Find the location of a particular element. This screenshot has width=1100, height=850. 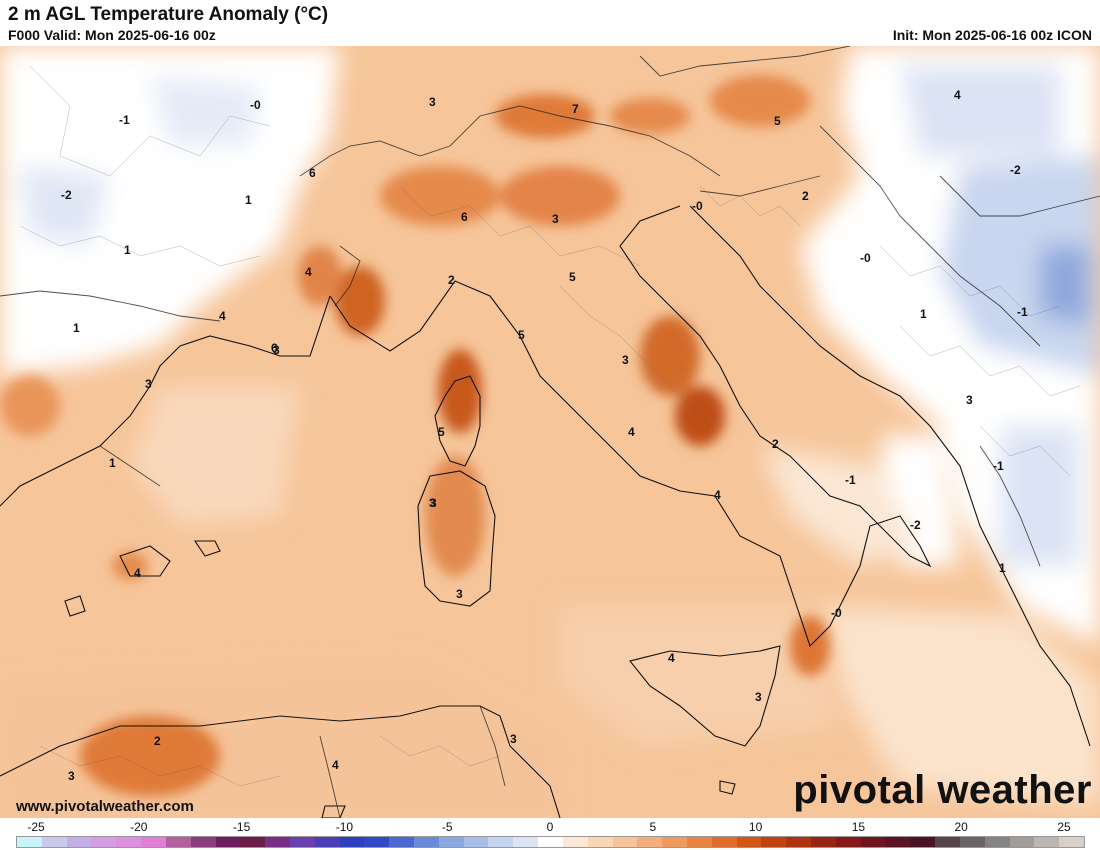

valid-time: F000 Valid: Mon 2025-06-16 00z is located at coordinates (112, 35).